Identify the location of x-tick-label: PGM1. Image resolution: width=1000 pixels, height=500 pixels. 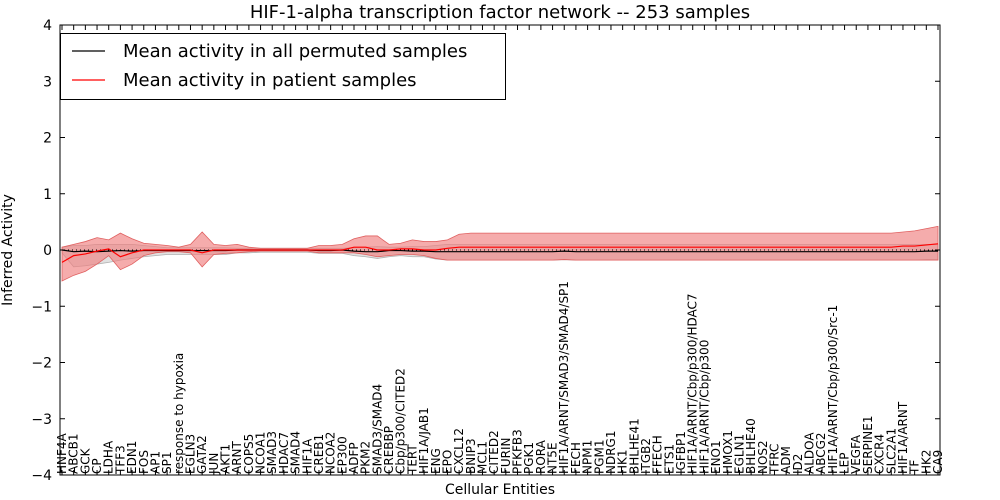
(599, 456).